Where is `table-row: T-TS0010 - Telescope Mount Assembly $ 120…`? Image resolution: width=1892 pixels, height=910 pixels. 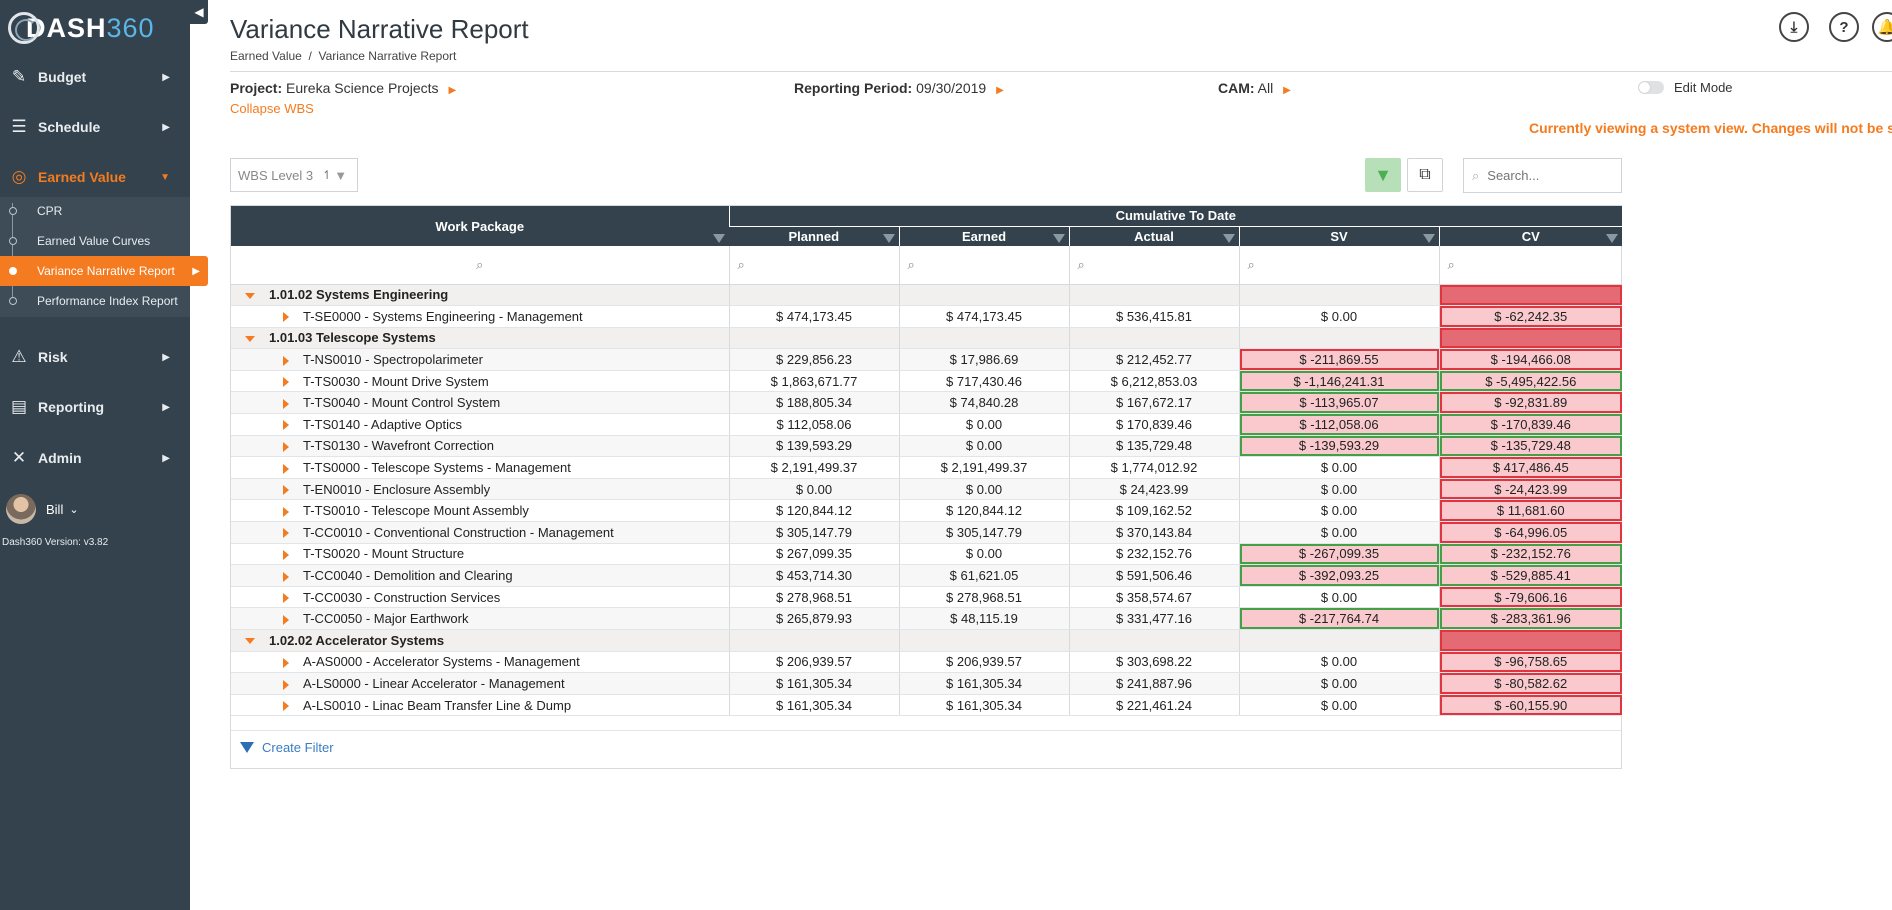
table-row: T-TS0010 - Telescope Mount Assembly $ 120… is located at coordinates (927, 511).